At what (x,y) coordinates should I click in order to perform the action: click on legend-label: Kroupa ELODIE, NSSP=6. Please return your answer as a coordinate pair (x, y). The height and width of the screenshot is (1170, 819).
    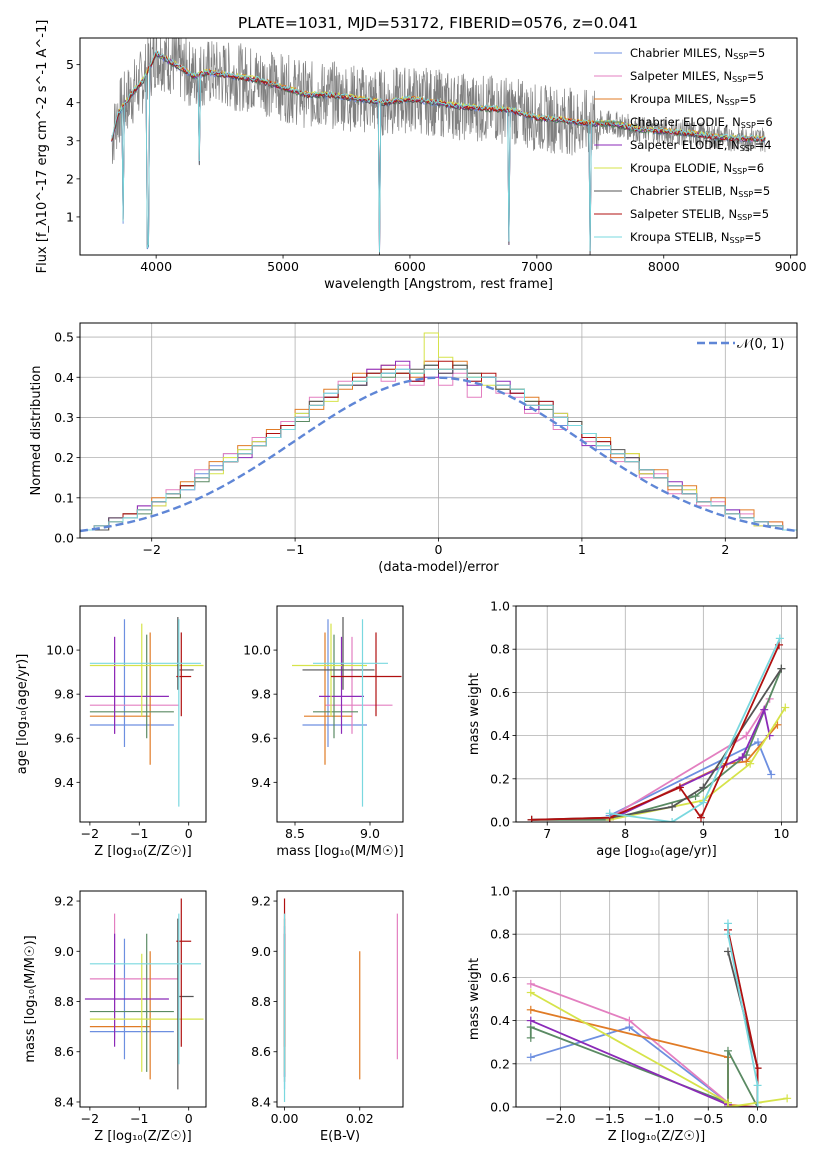
    Looking at the image, I should click on (697, 168).